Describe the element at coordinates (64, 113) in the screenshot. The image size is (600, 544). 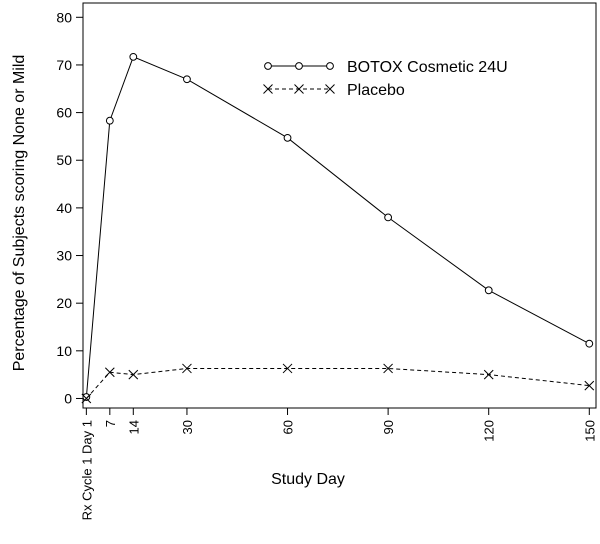
I see `y-tick-label: 60` at that location.